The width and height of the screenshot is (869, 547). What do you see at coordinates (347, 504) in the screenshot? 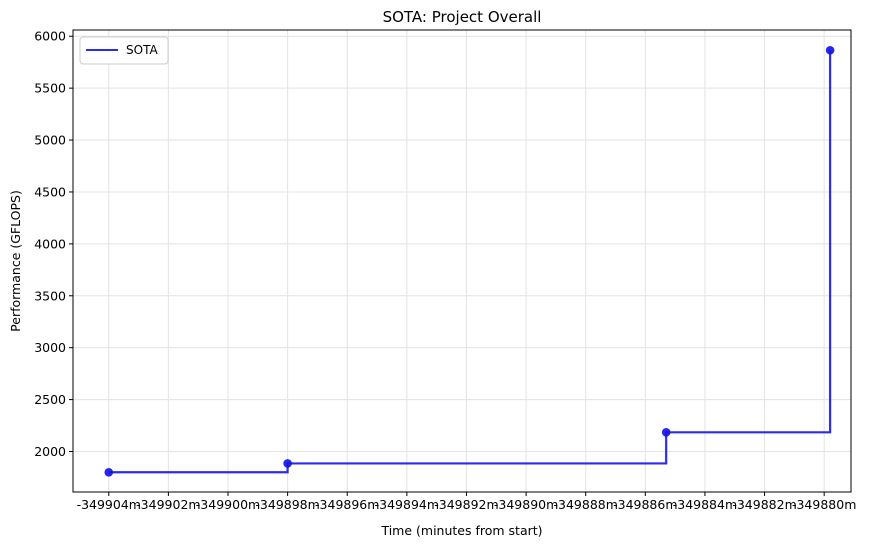
I see `x-tick-label: -349896m` at bounding box center [347, 504].